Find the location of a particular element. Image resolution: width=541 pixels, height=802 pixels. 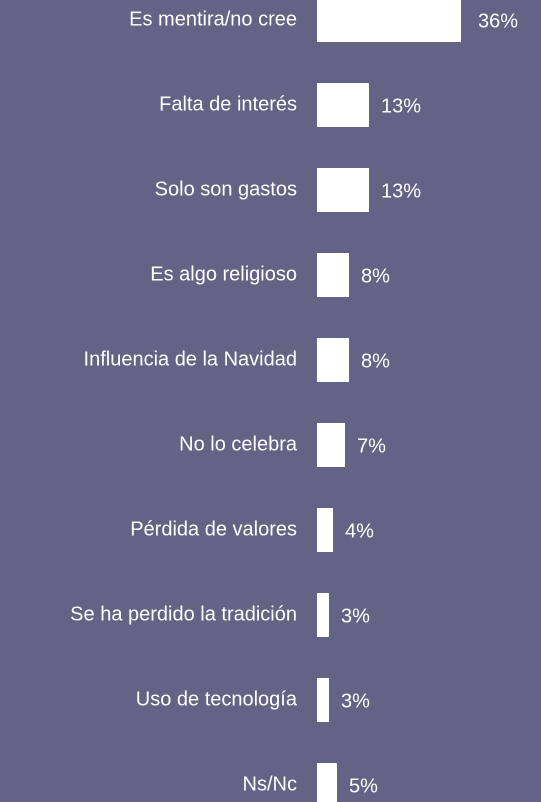

category-label: Pérdida de valores is located at coordinates (213, 529).